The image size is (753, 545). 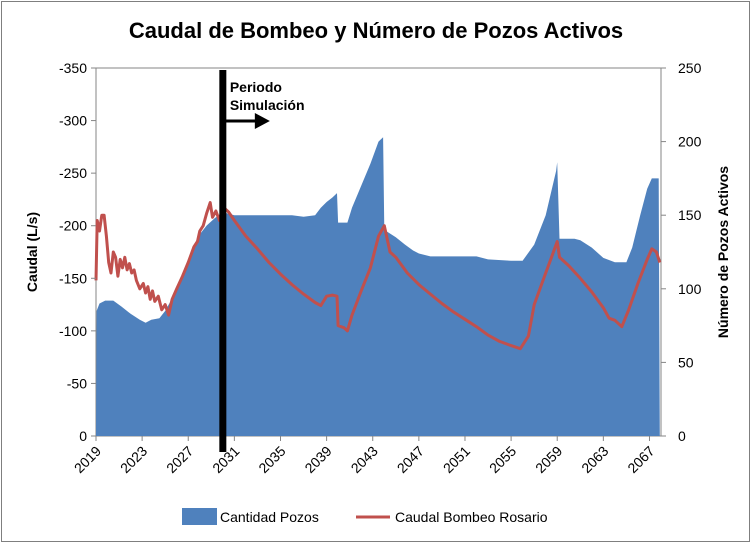 What do you see at coordinates (690, 142) in the screenshot?
I see `y2-tick-label: 200` at bounding box center [690, 142].